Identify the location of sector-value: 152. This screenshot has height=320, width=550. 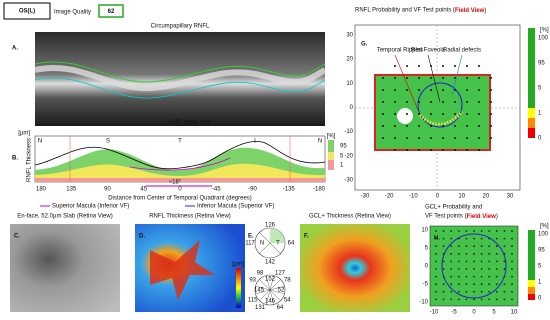
(270, 280).